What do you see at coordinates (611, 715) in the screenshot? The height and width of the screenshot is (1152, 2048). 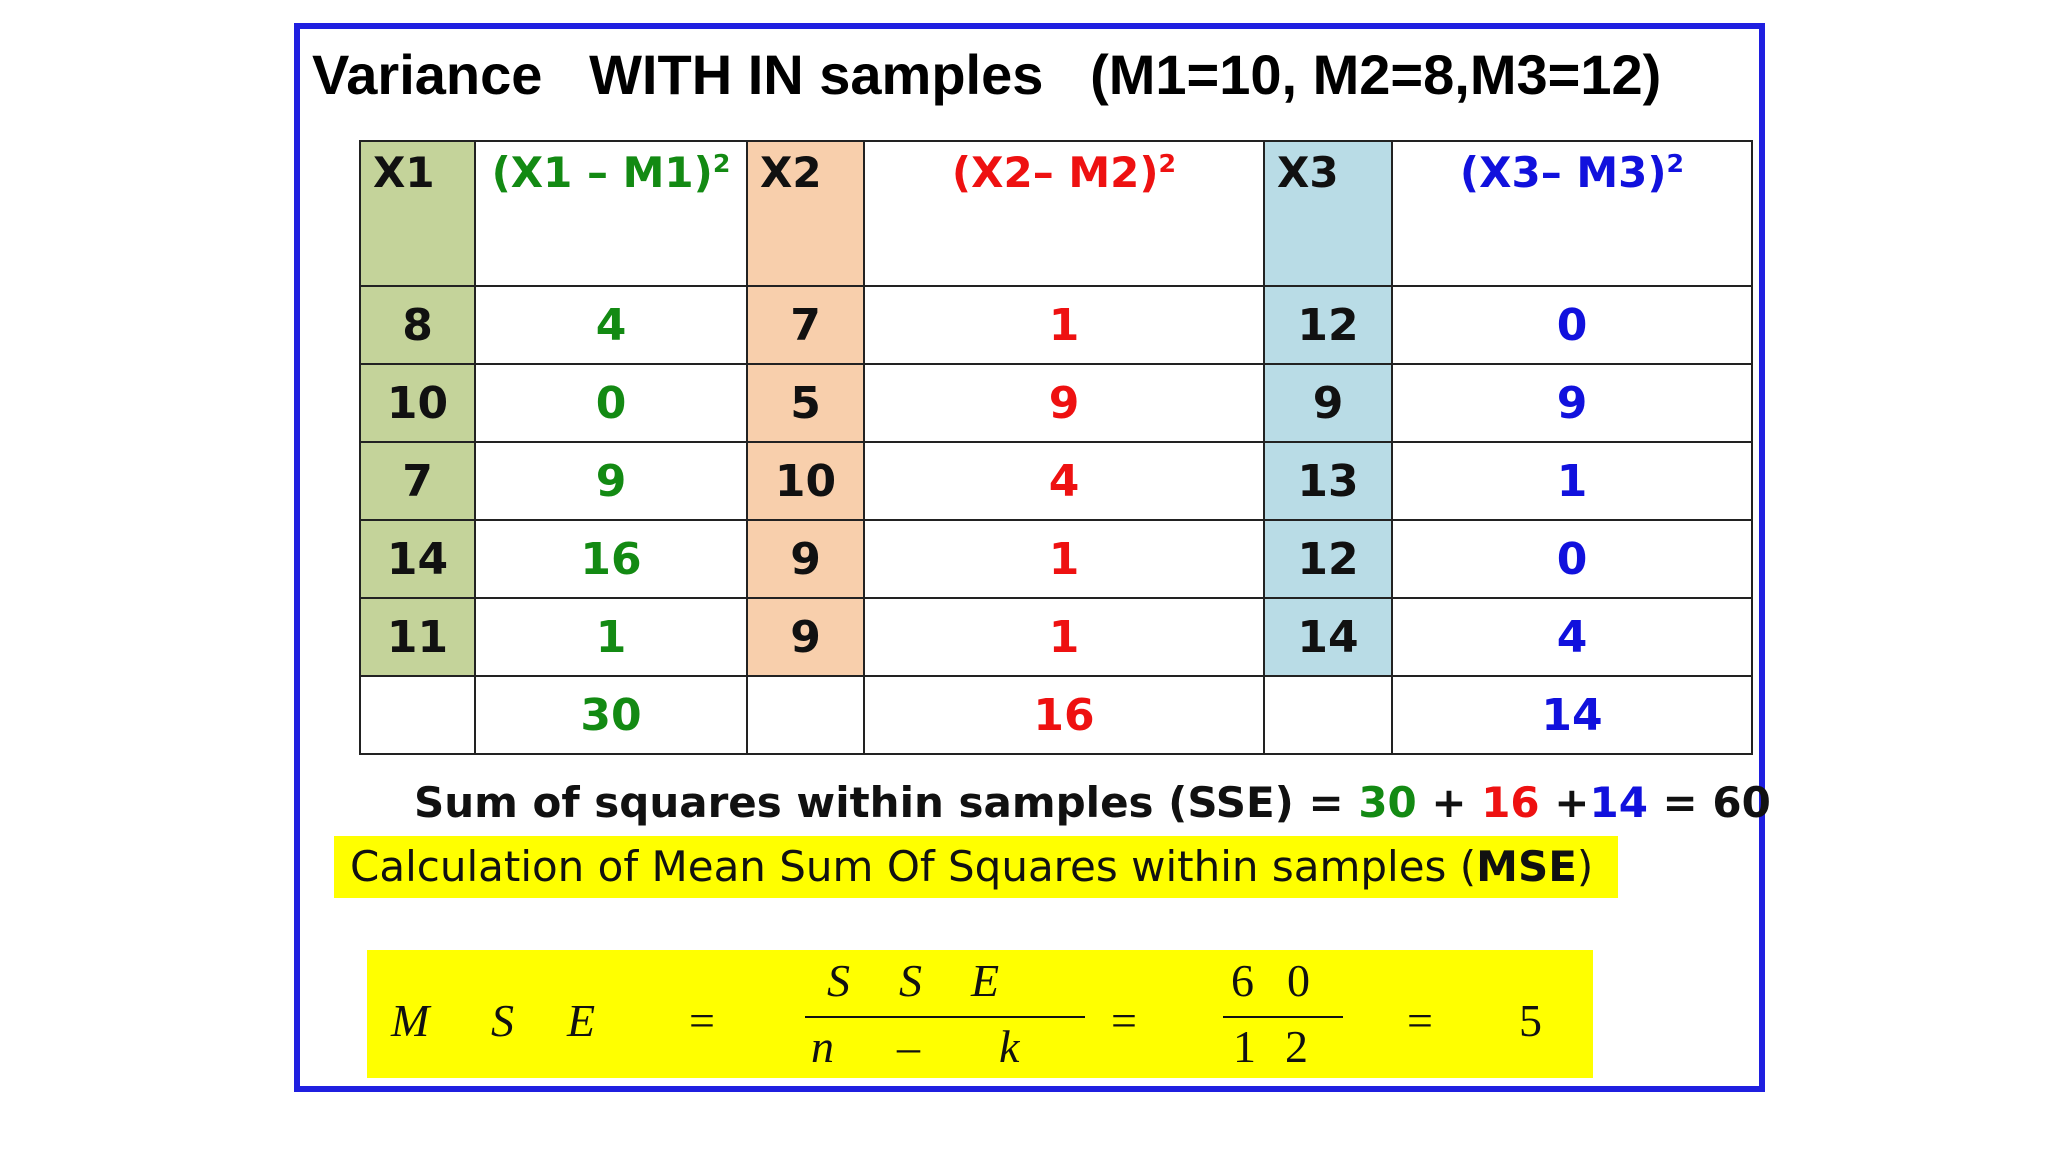 I see `total-d1: 30` at bounding box center [611, 715].